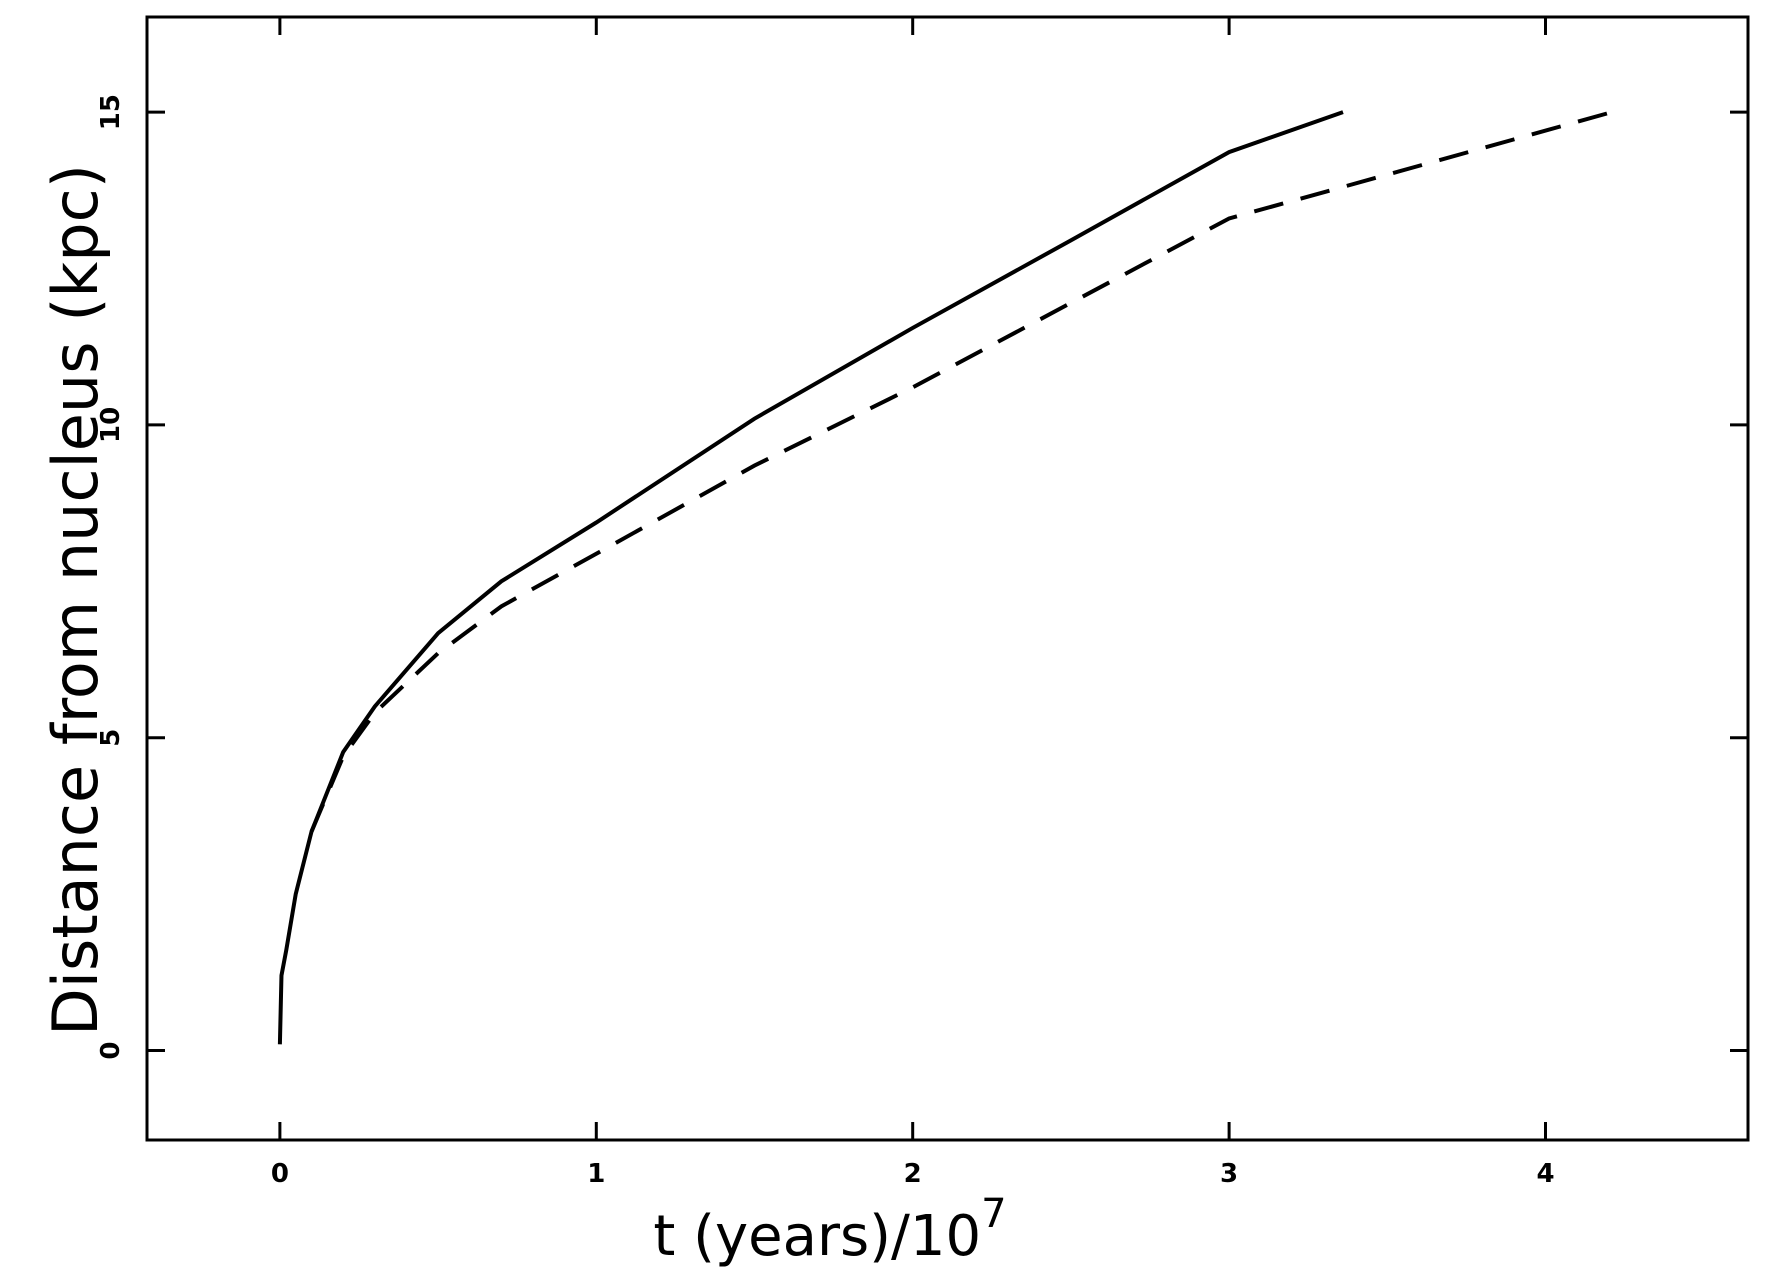  Describe the element at coordinates (111, 112) in the screenshot. I see `y-tick-label: 15` at that location.